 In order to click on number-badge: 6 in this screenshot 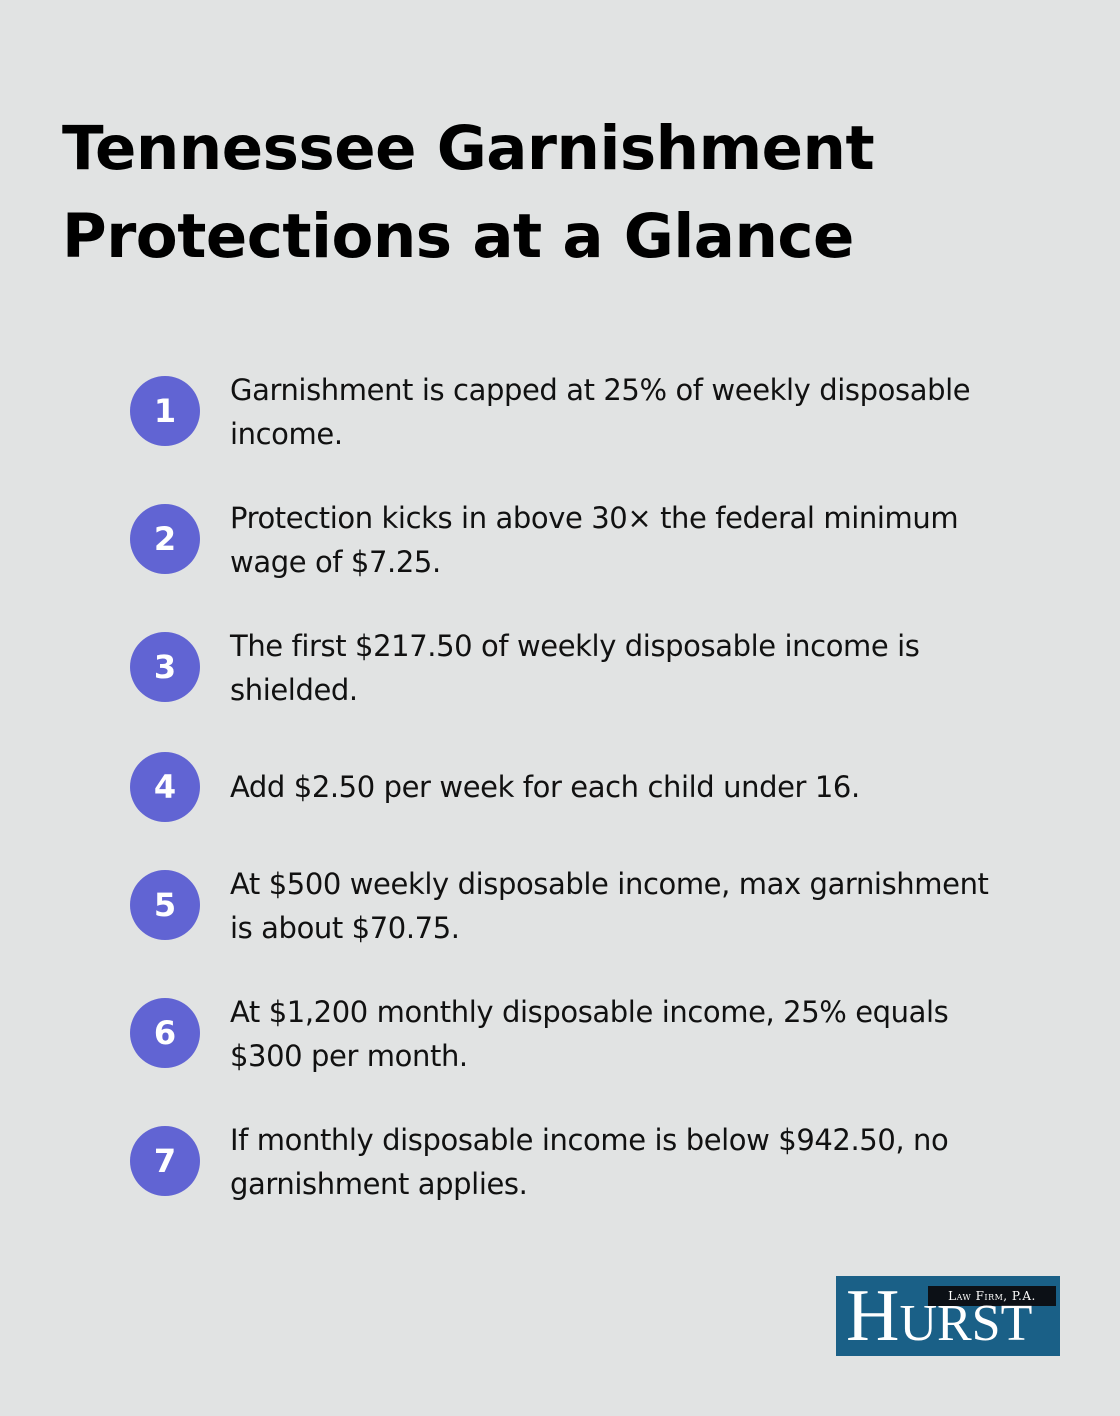, I will do `click(165, 1033)`.